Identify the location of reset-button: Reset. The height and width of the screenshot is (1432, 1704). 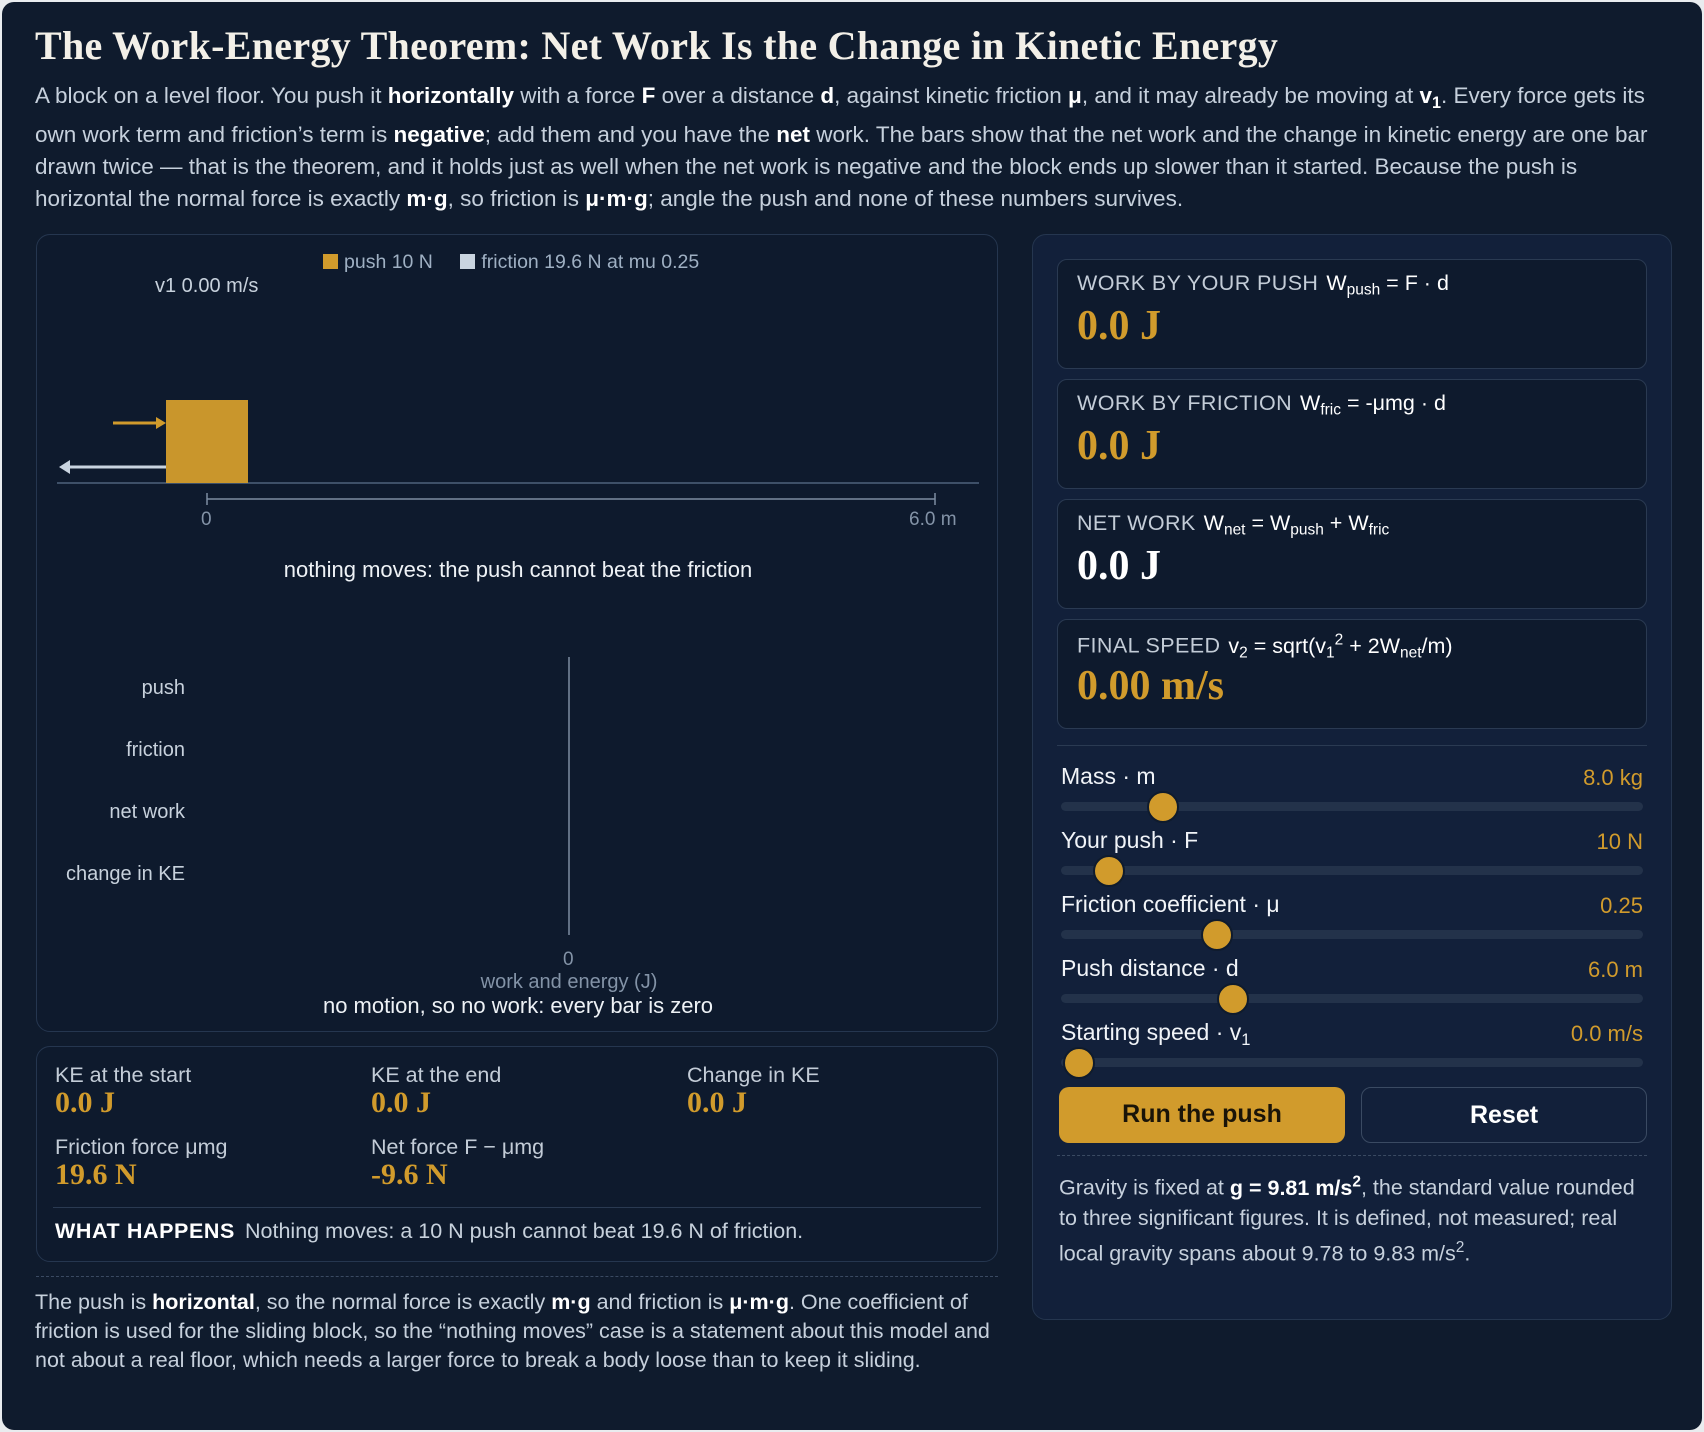
(1504, 1115).